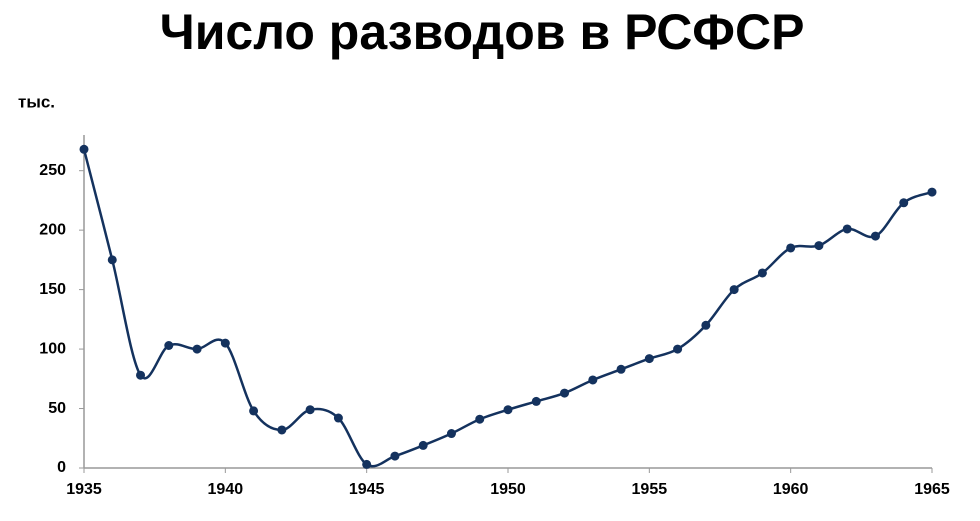  I want to click on y-tick-label: 150, so click(52, 289).